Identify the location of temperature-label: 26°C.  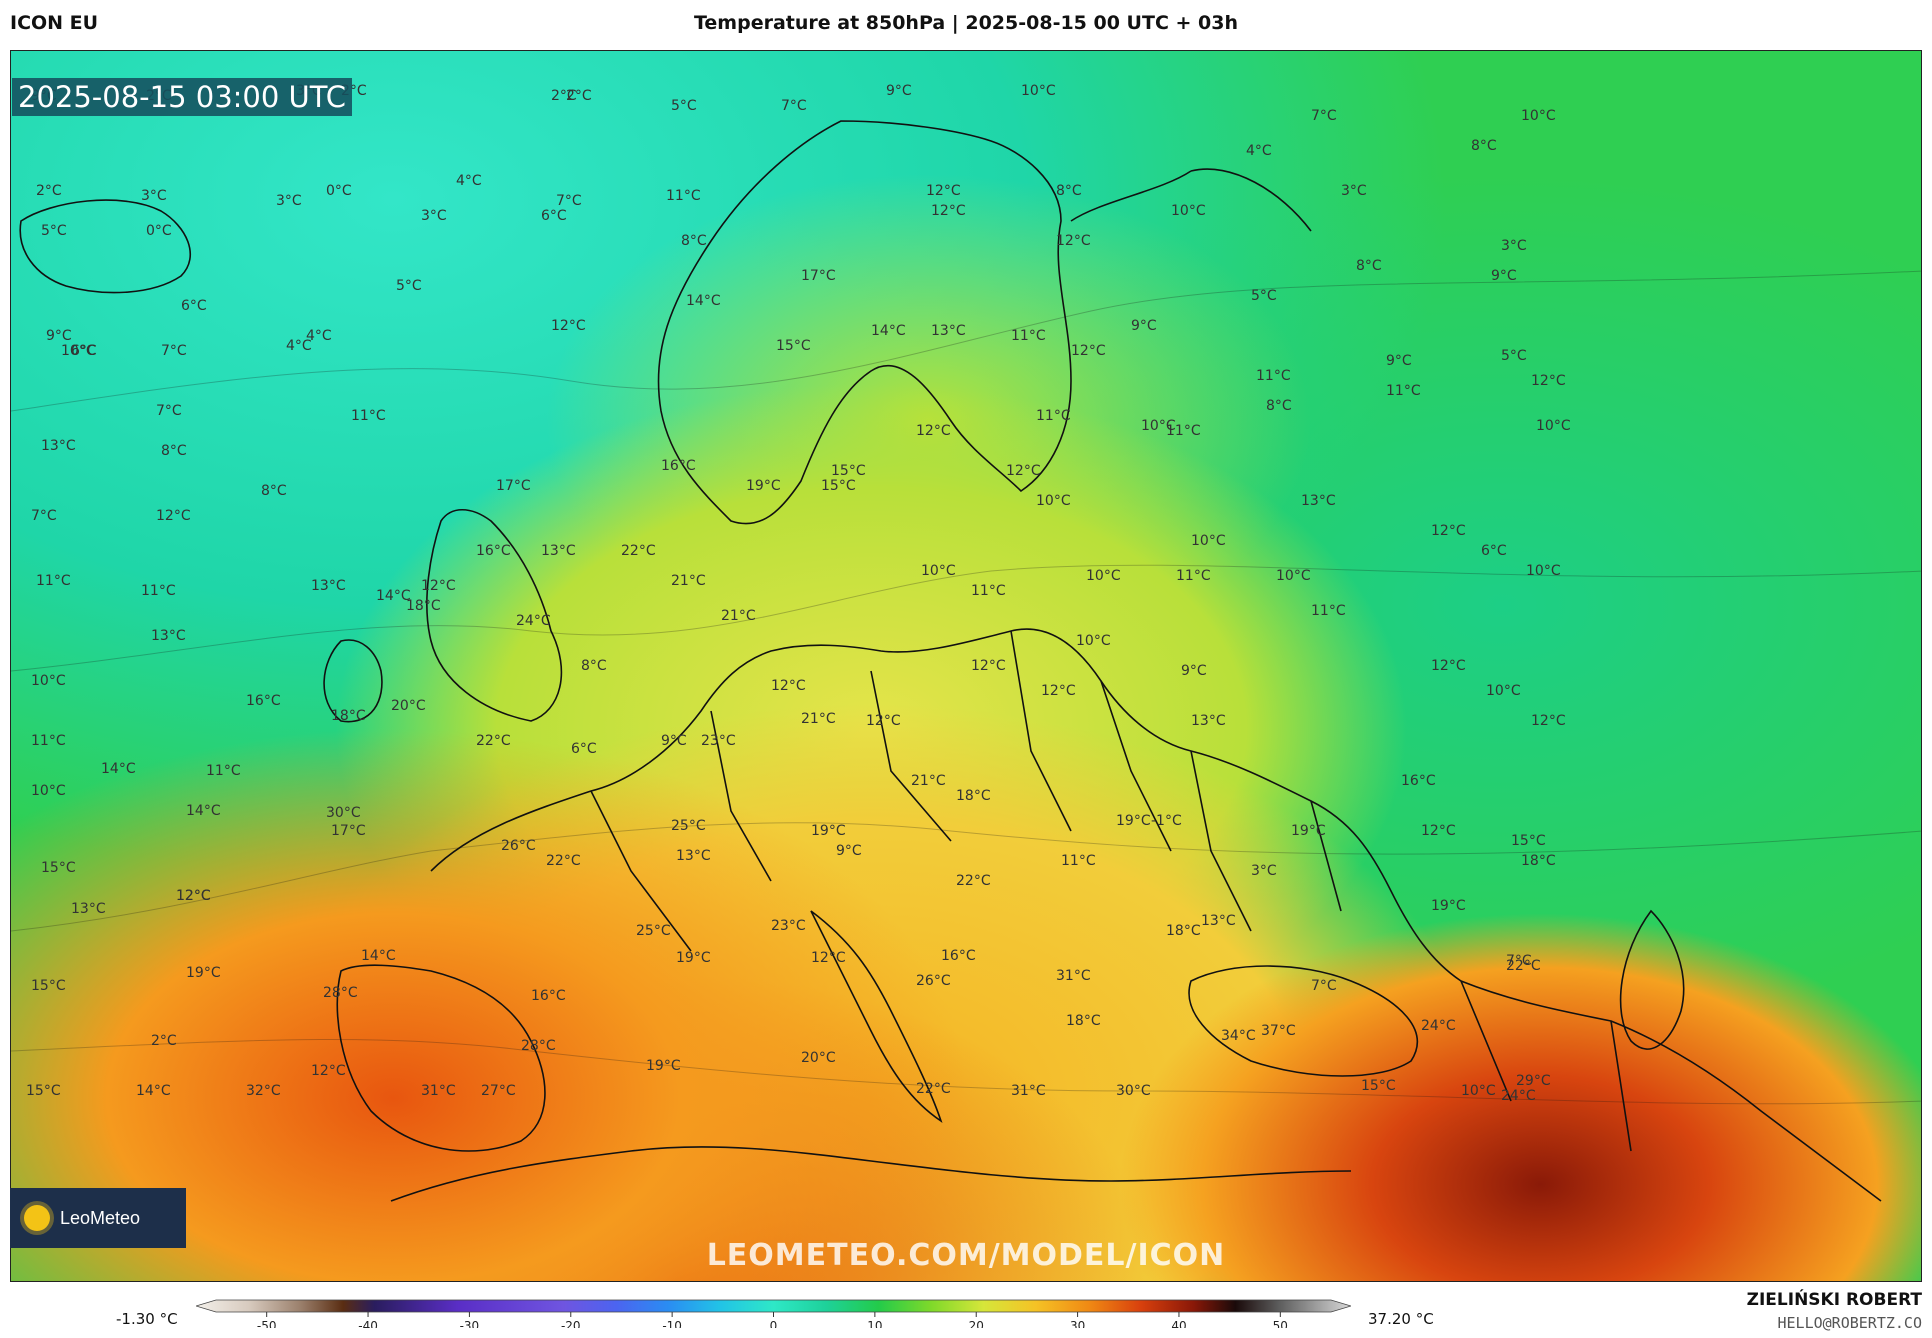
(518, 846).